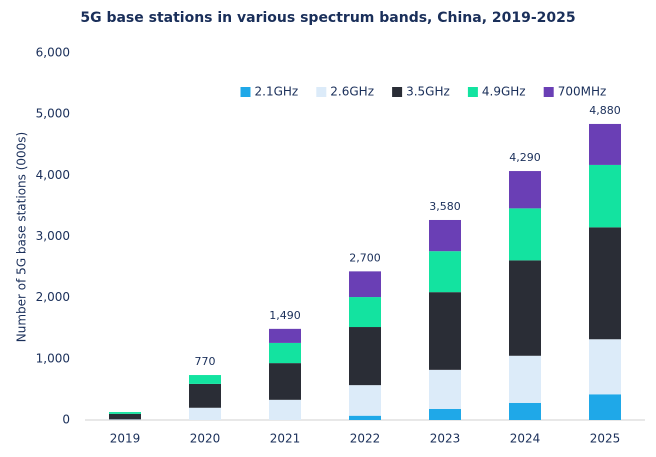  What do you see at coordinates (277, 92) in the screenshot?
I see `legend-label: 2.1GHz` at bounding box center [277, 92].